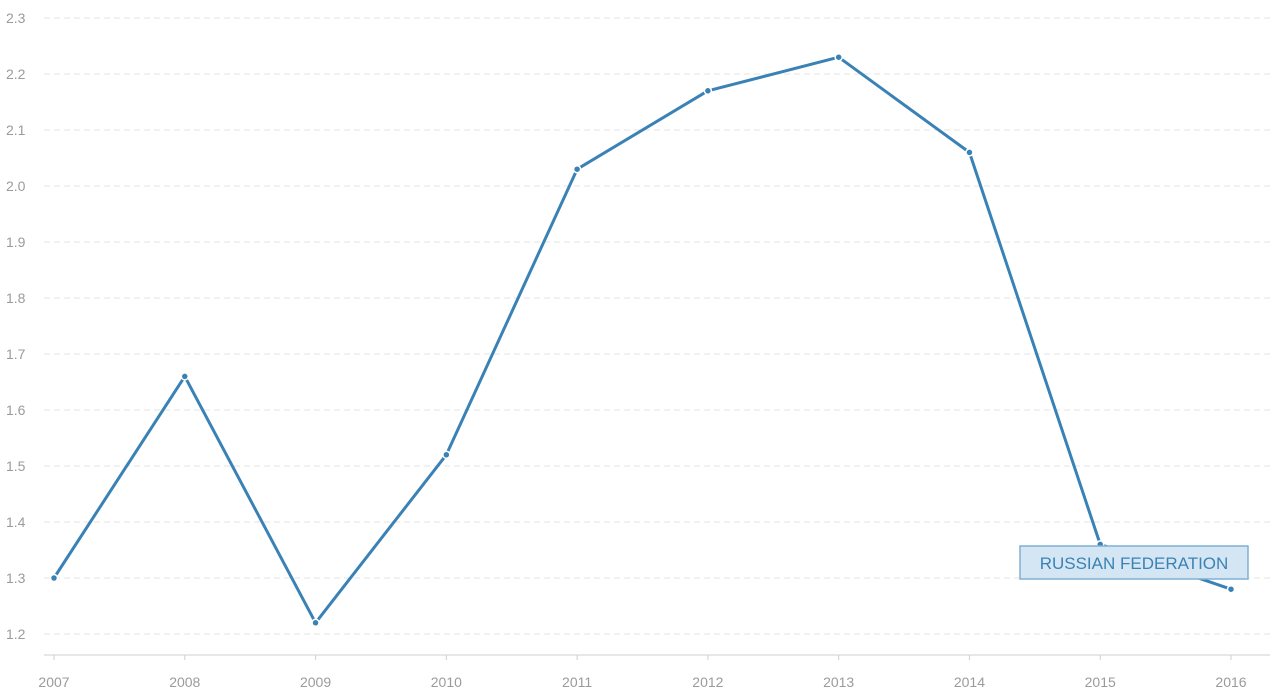  Describe the element at coordinates (184, 682) in the screenshot. I see `x-tick-label: 2008` at that location.